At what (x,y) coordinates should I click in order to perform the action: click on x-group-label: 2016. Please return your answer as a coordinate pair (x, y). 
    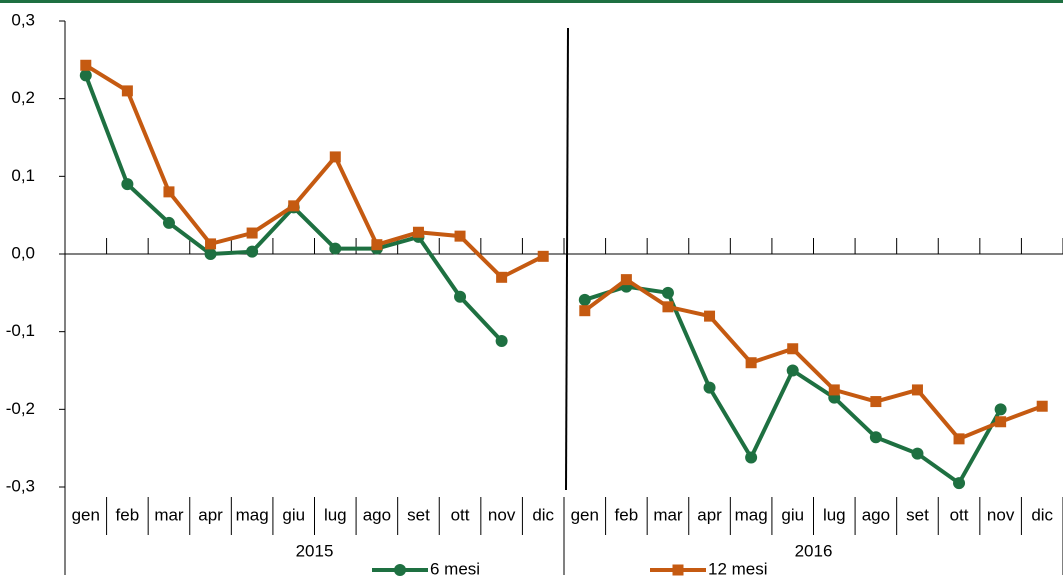
    Looking at the image, I should click on (814, 550).